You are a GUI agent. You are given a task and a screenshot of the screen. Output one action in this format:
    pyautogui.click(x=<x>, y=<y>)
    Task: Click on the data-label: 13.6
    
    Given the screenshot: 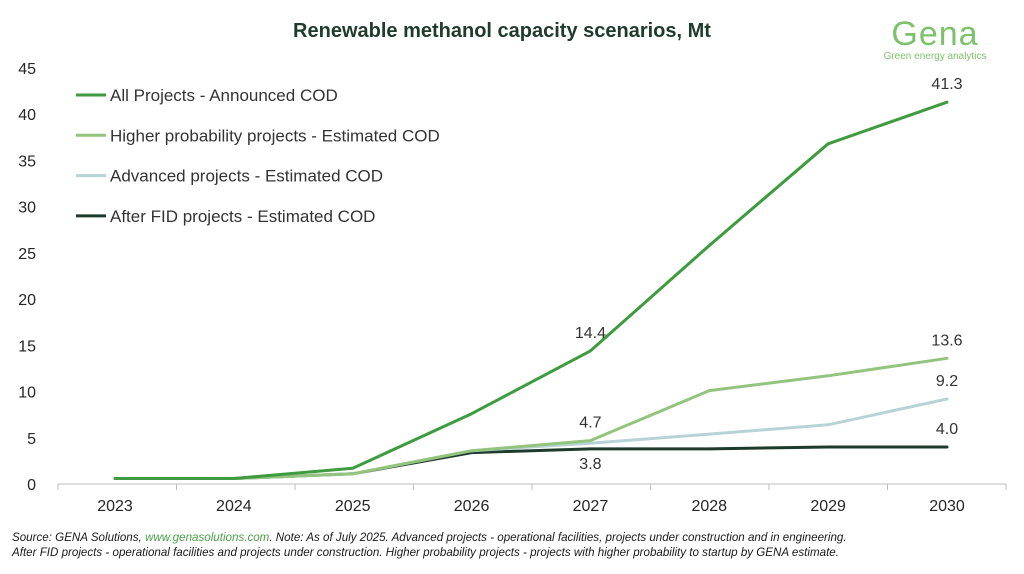 What is the action you would take?
    pyautogui.click(x=946, y=340)
    